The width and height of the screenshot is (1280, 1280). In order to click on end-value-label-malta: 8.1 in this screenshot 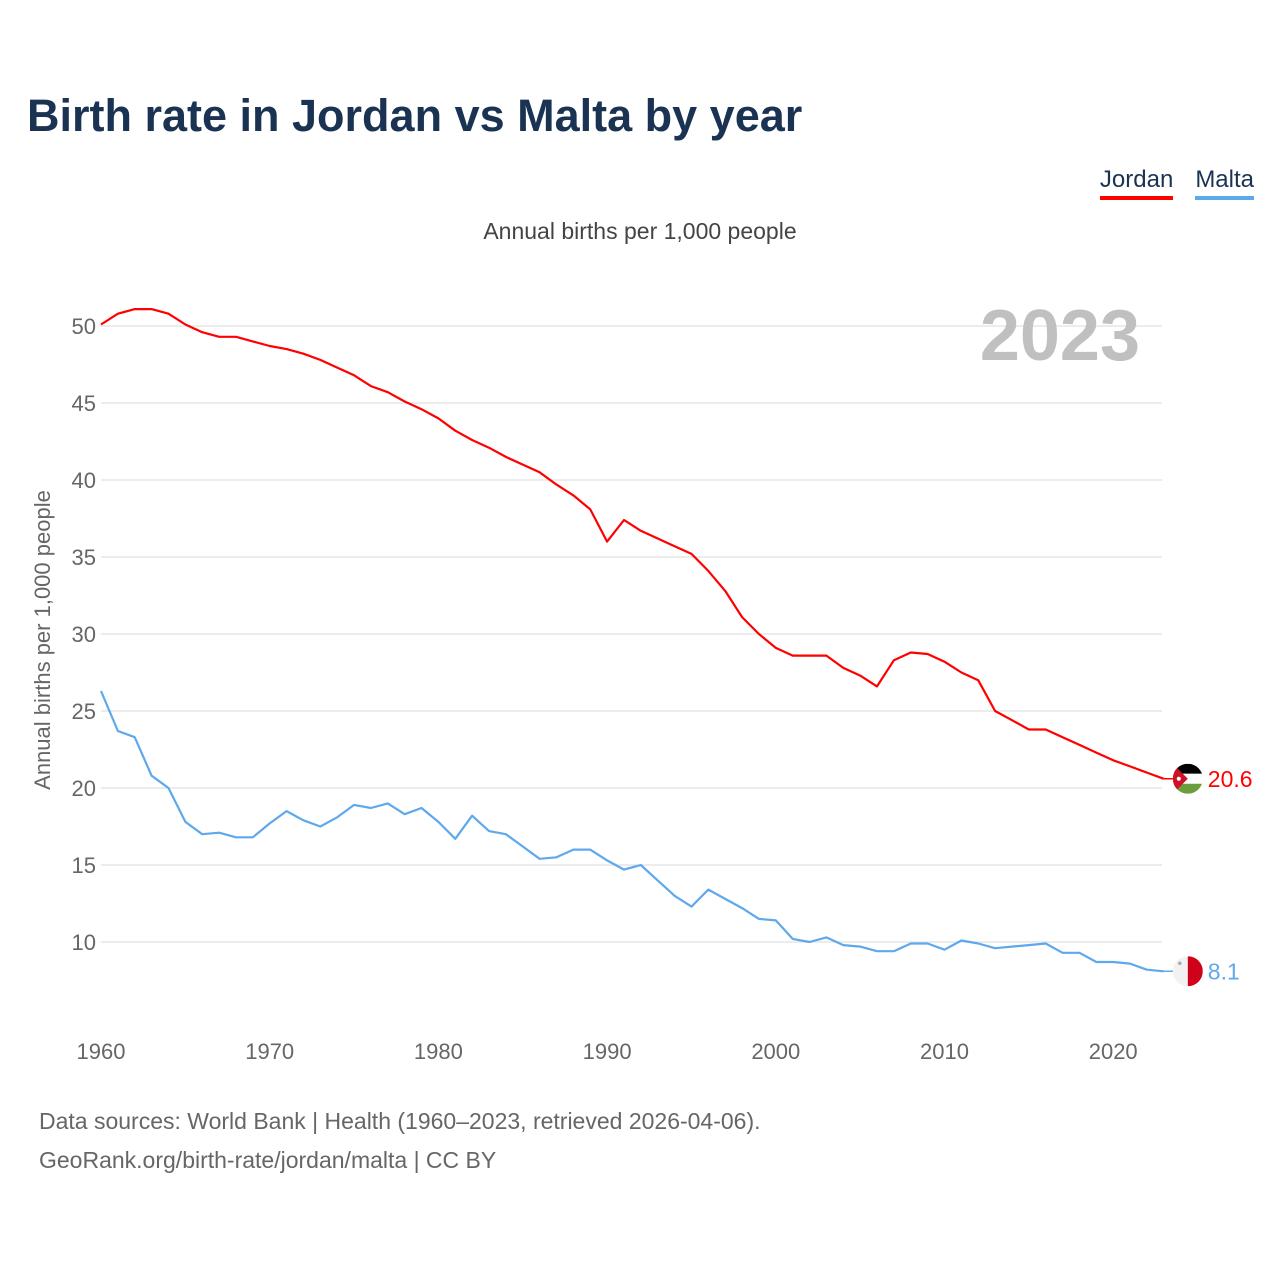, I will do `click(1224, 971)`.